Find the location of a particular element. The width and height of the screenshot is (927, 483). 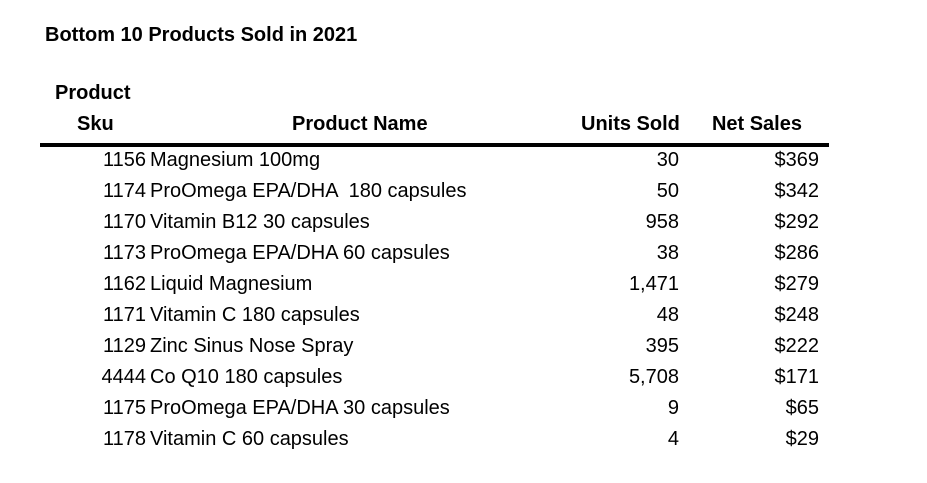

product-name-cell: Magnesium 100mg is located at coordinates (235, 160).